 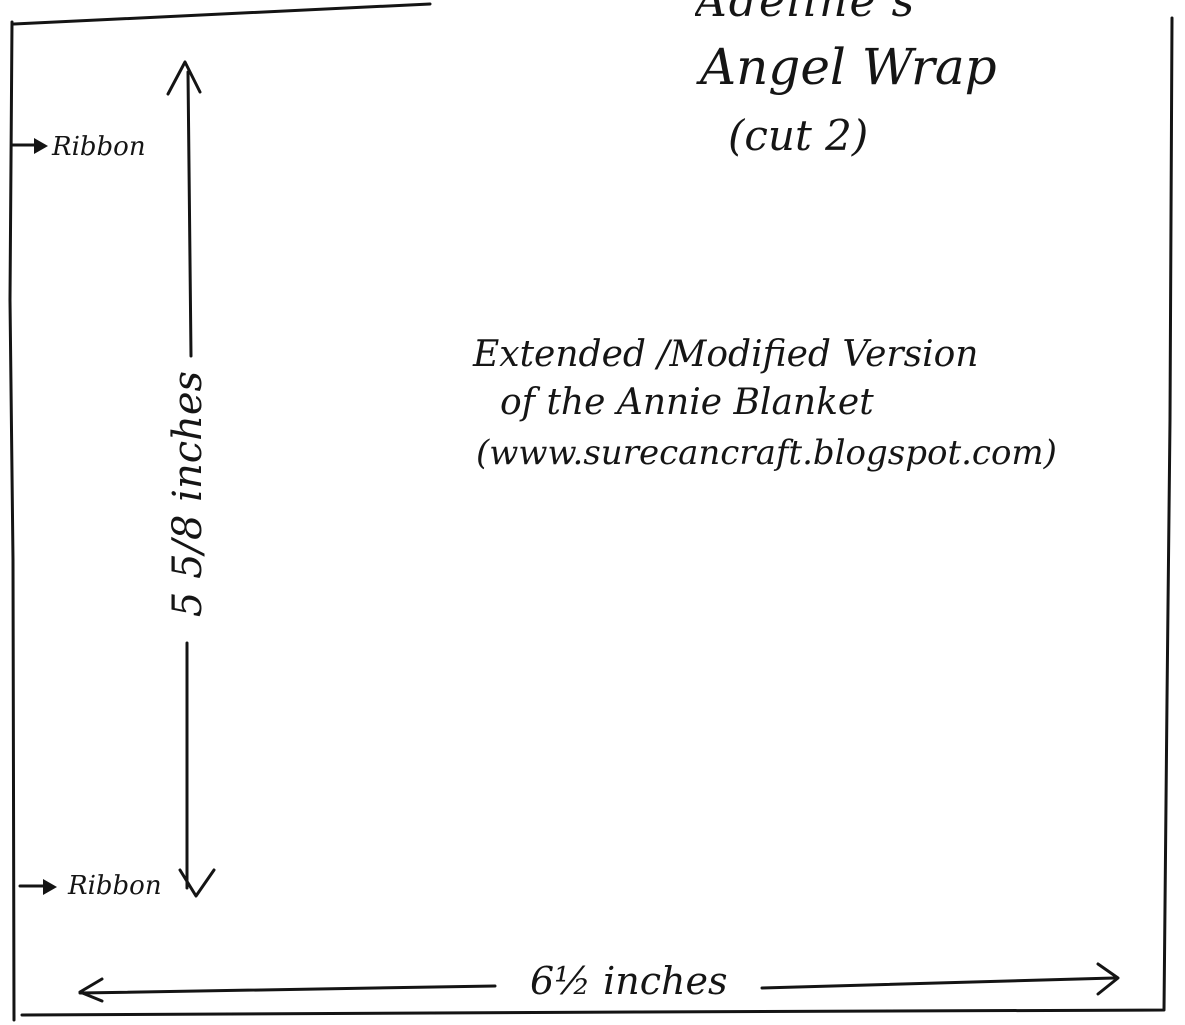 I want to click on width-dimension-label: 6½ inches, so click(x=629, y=981).